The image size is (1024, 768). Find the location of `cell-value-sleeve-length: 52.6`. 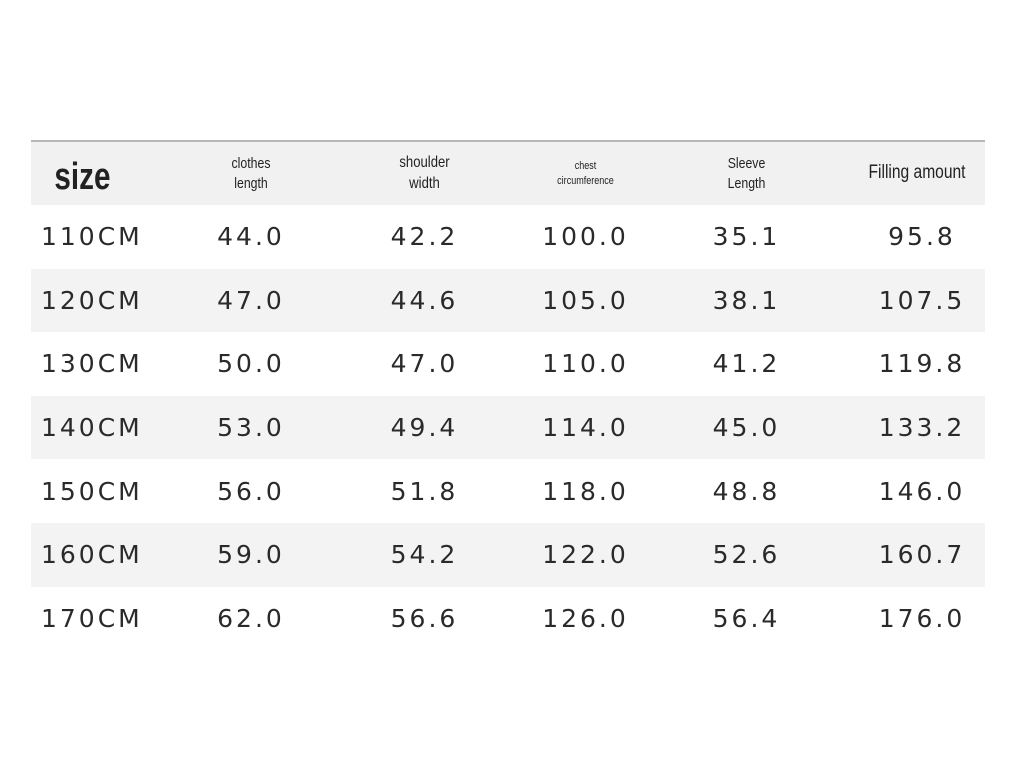

cell-value-sleeve-length: 52.6 is located at coordinates (746, 555).